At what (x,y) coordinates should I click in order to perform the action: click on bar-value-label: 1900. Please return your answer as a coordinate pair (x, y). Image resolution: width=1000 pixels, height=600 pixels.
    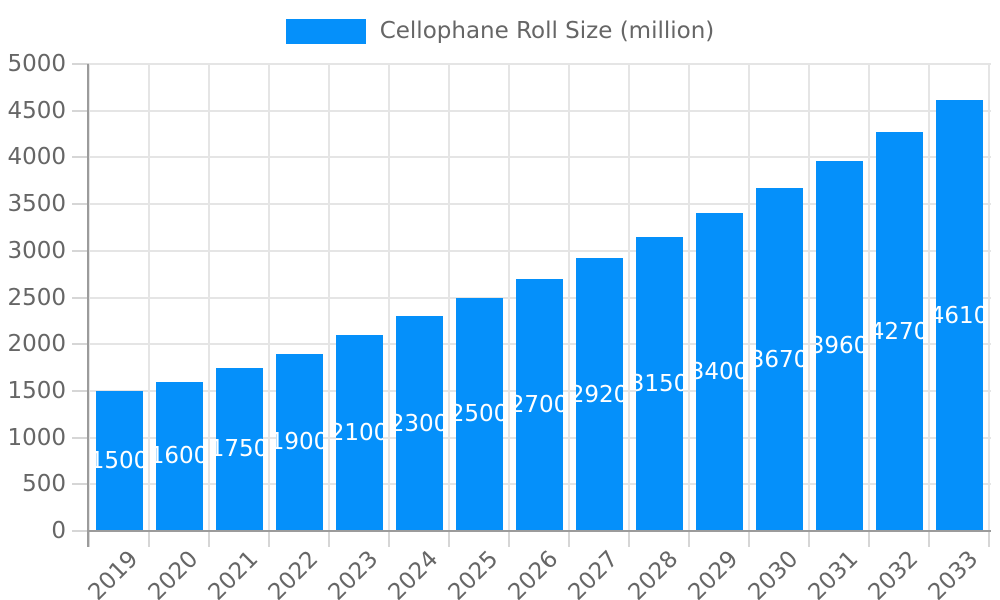
    Looking at the image, I should click on (299, 442).